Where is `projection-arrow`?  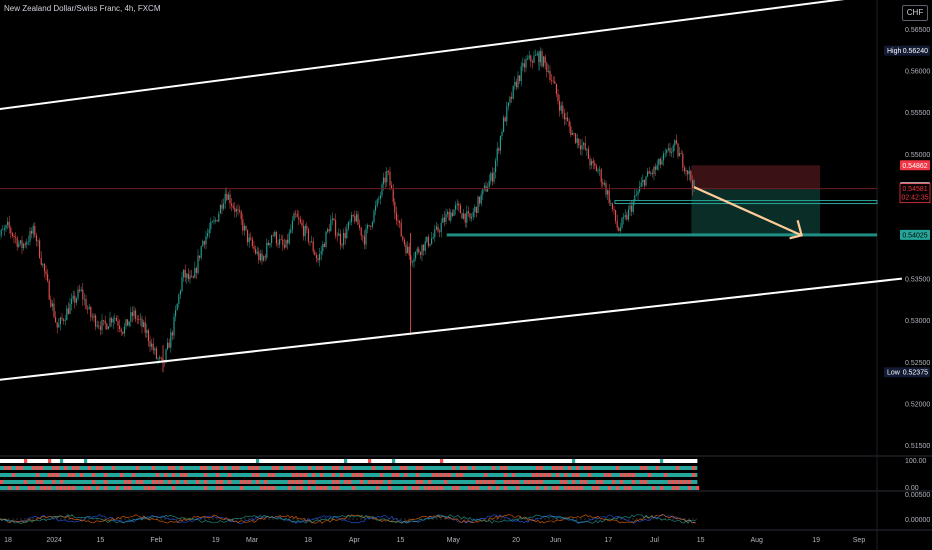
projection-arrow is located at coordinates (748, 213).